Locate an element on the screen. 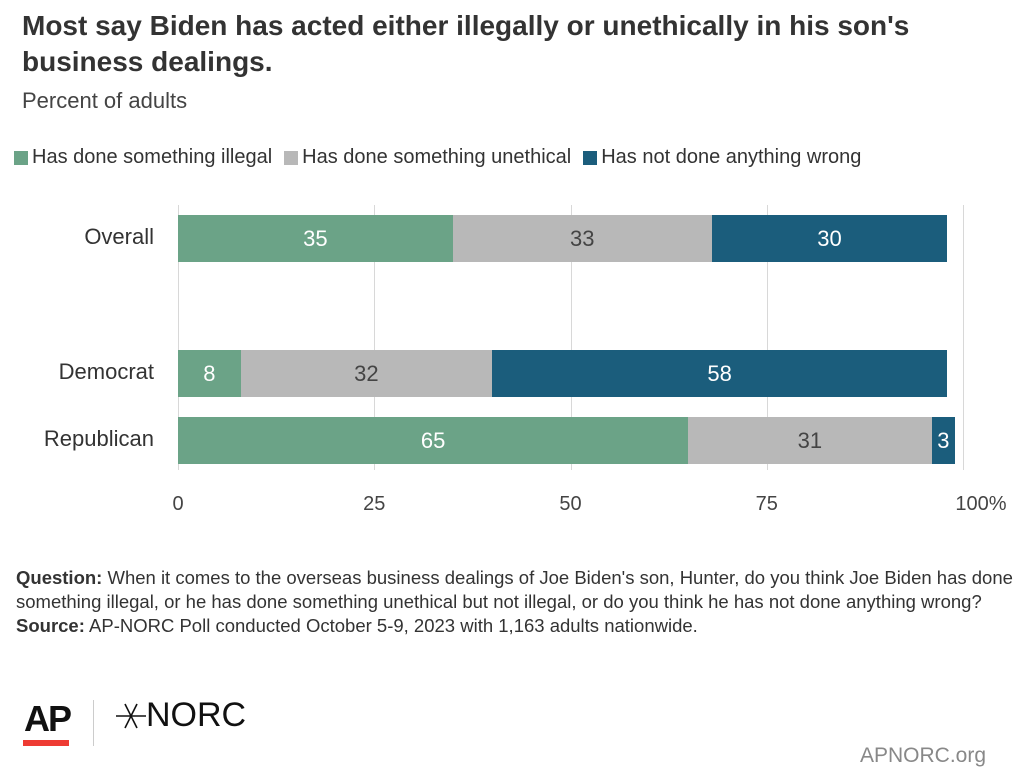 This screenshot has width=1024, height=780. data-label: 33 is located at coordinates (582, 238).